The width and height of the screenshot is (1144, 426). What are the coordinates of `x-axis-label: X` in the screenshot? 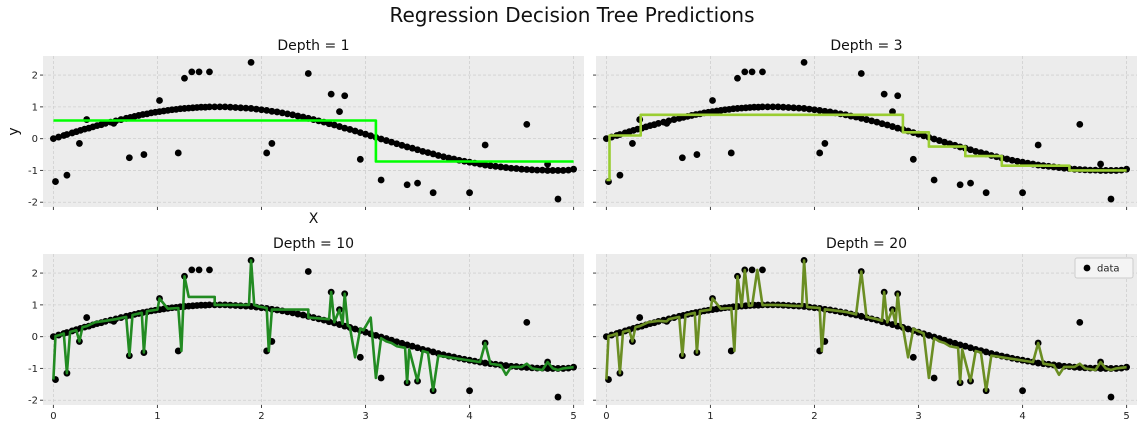 It's located at (314, 219).